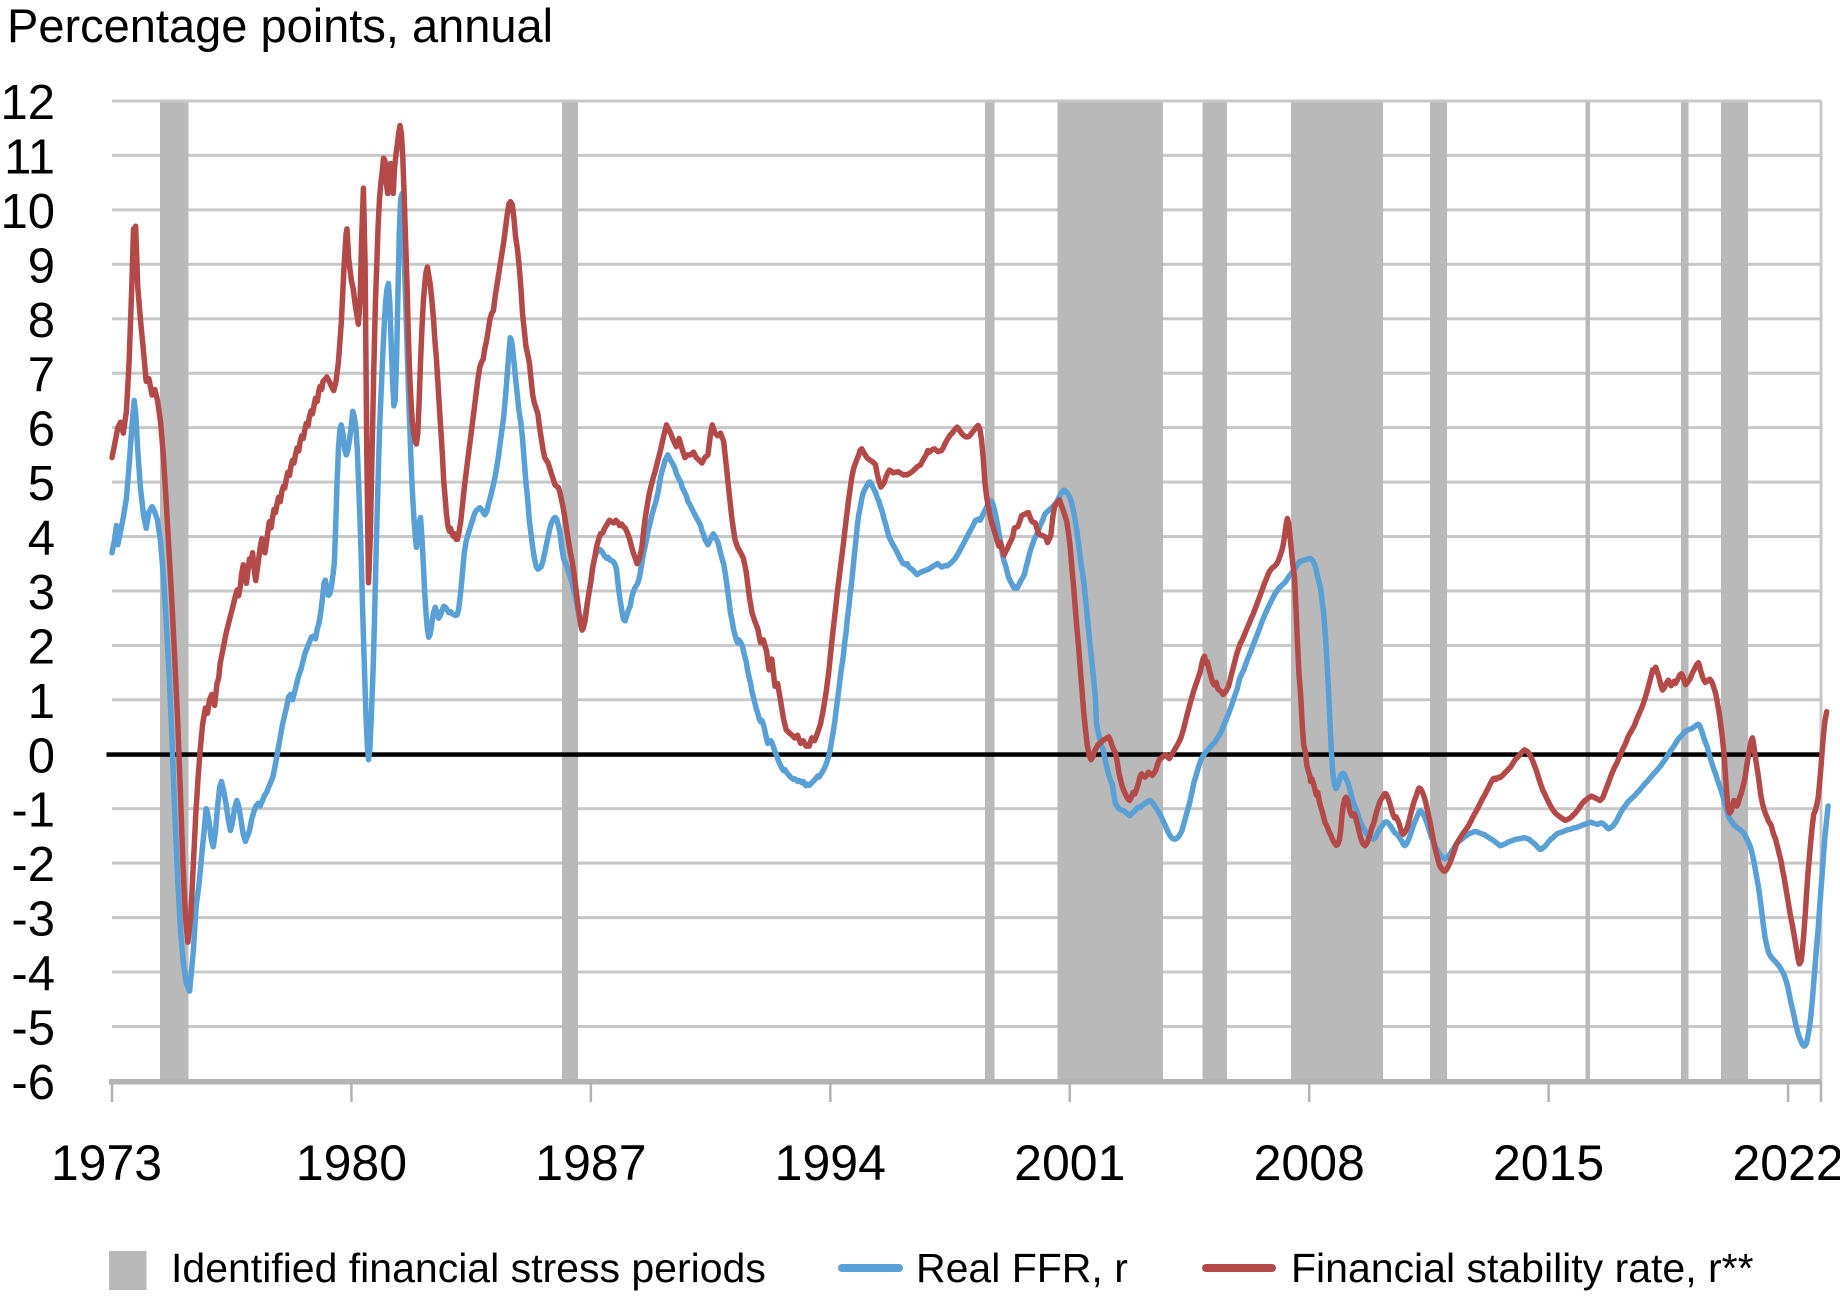  What do you see at coordinates (1309, 1163) in the screenshot?
I see `svg-text: 2008` at bounding box center [1309, 1163].